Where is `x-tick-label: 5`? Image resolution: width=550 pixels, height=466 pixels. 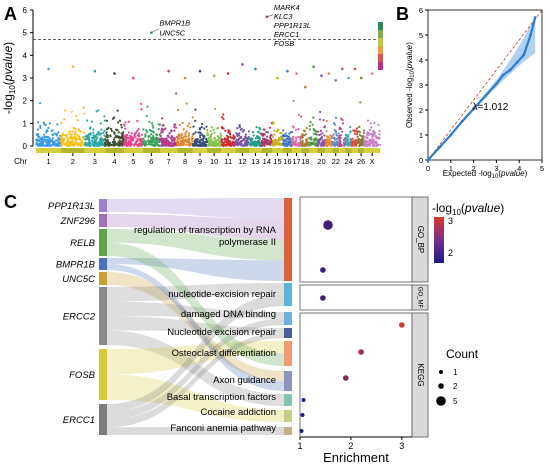
x-tick-label: 5 is located at coordinates (542, 168).